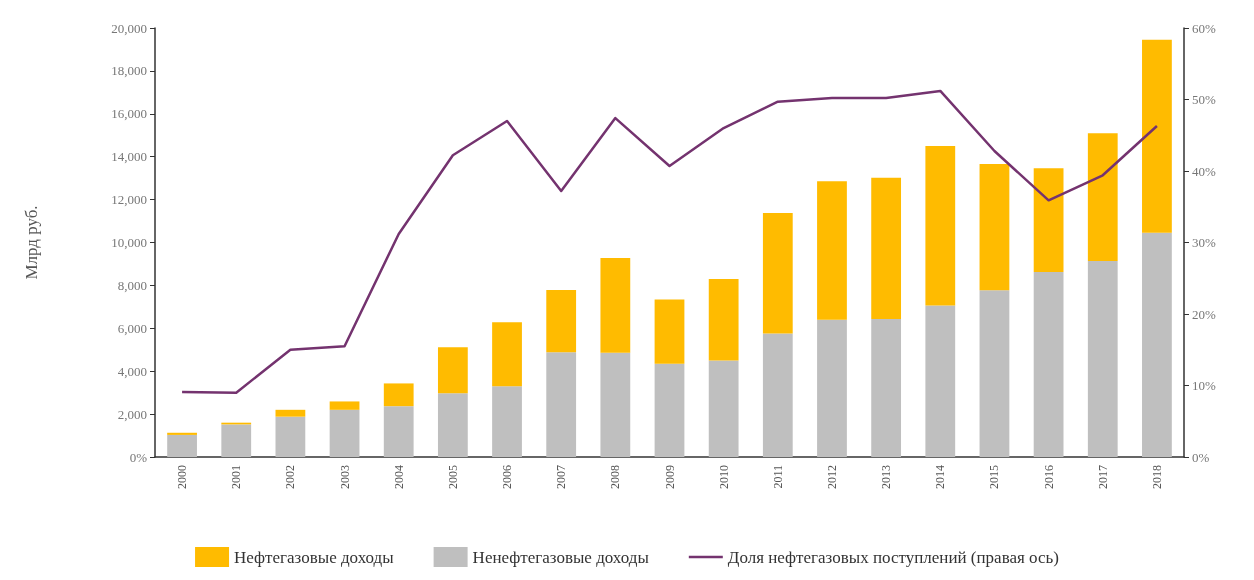  I want to click on x-tick-label: 2005, so click(452, 477).